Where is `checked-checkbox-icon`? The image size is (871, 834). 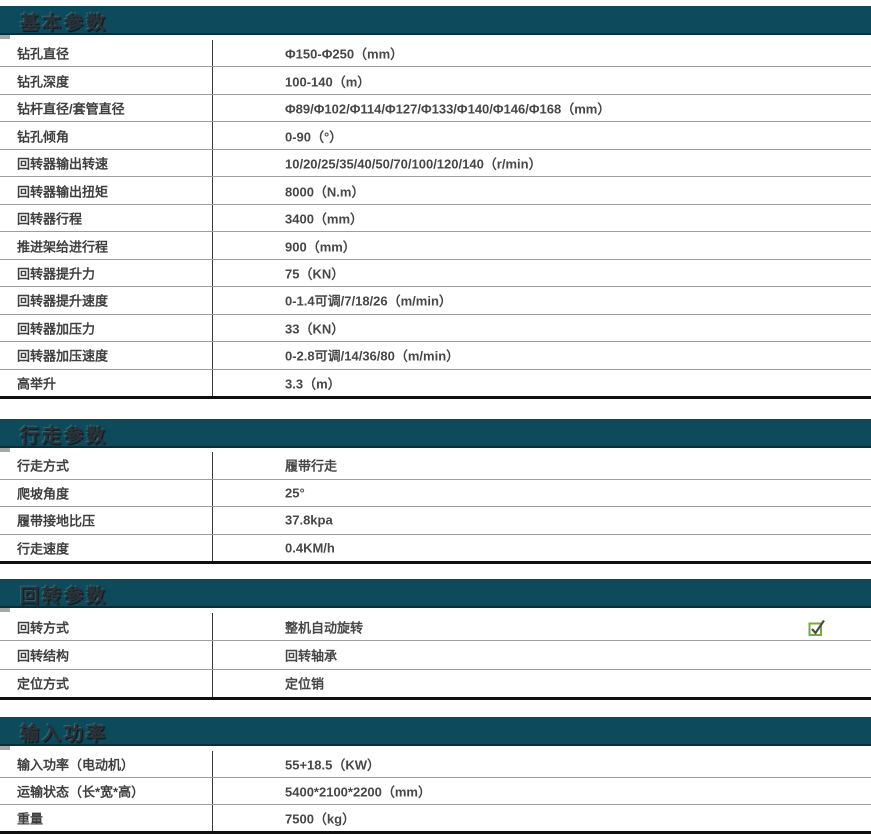
checked-checkbox-icon is located at coordinates (817, 626).